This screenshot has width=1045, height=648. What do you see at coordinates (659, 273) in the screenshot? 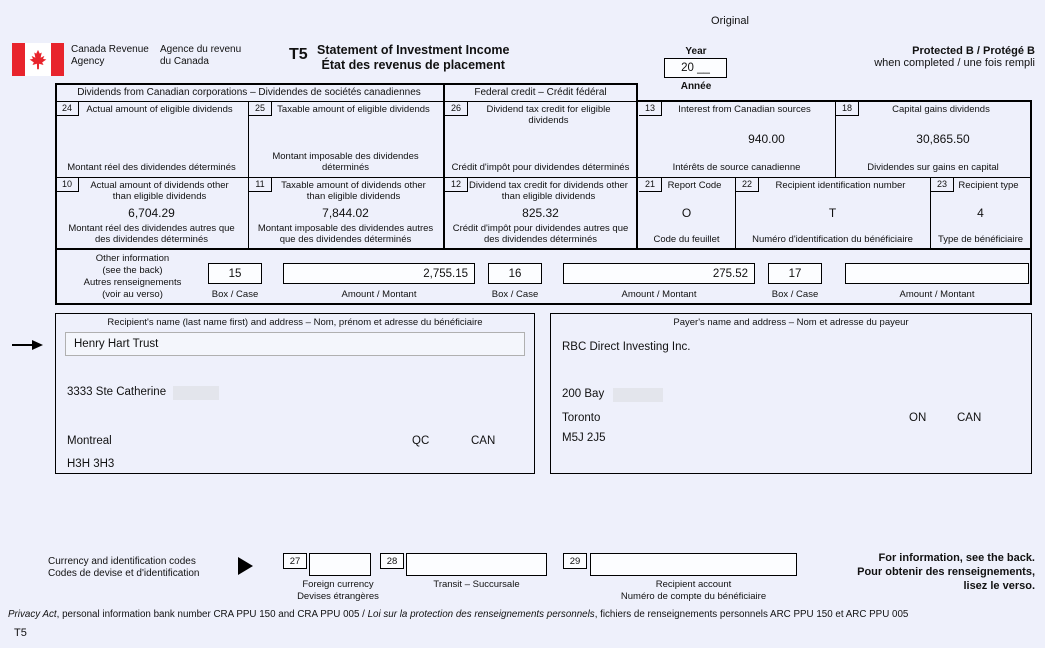
I see `other-info-amount-2: 275.52` at bounding box center [659, 273].